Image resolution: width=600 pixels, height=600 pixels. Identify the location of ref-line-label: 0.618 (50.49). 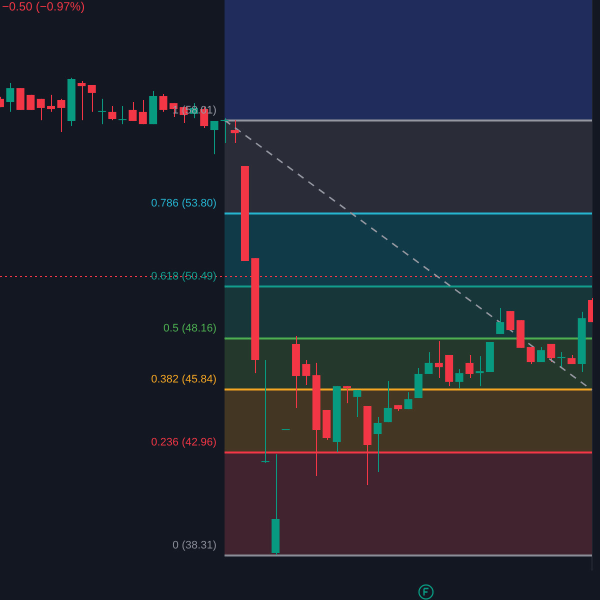
(184, 276).